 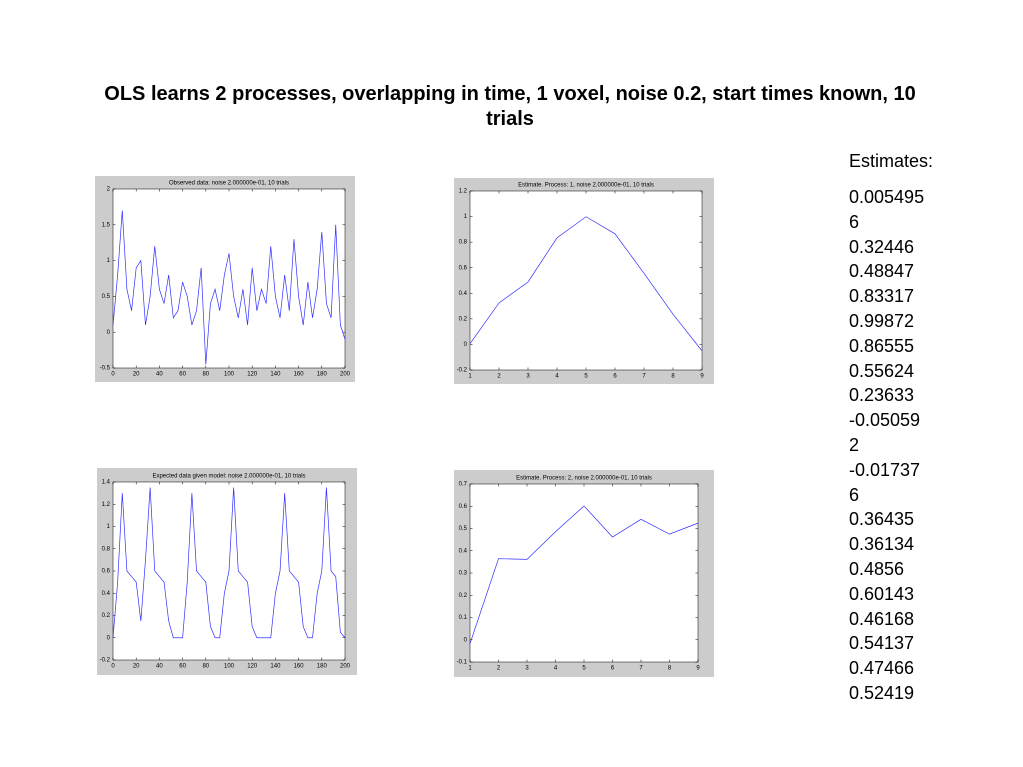 What do you see at coordinates (882, 618) in the screenshot?
I see `estimate-value: 0.46168` at bounding box center [882, 618].